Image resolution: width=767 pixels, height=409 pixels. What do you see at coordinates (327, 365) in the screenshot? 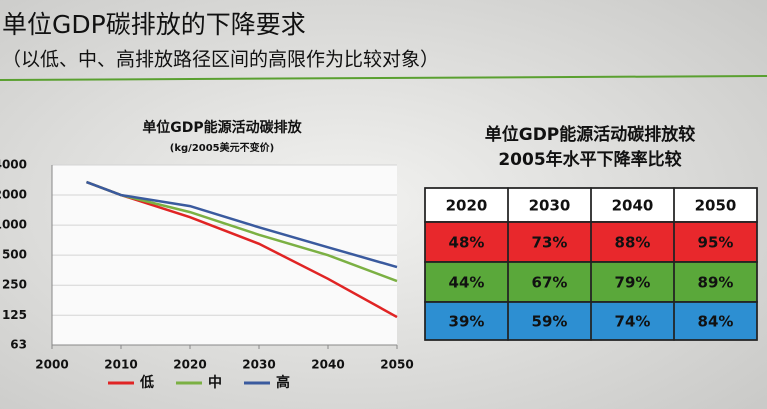
I see `x-tick-label: 2040` at bounding box center [327, 365].